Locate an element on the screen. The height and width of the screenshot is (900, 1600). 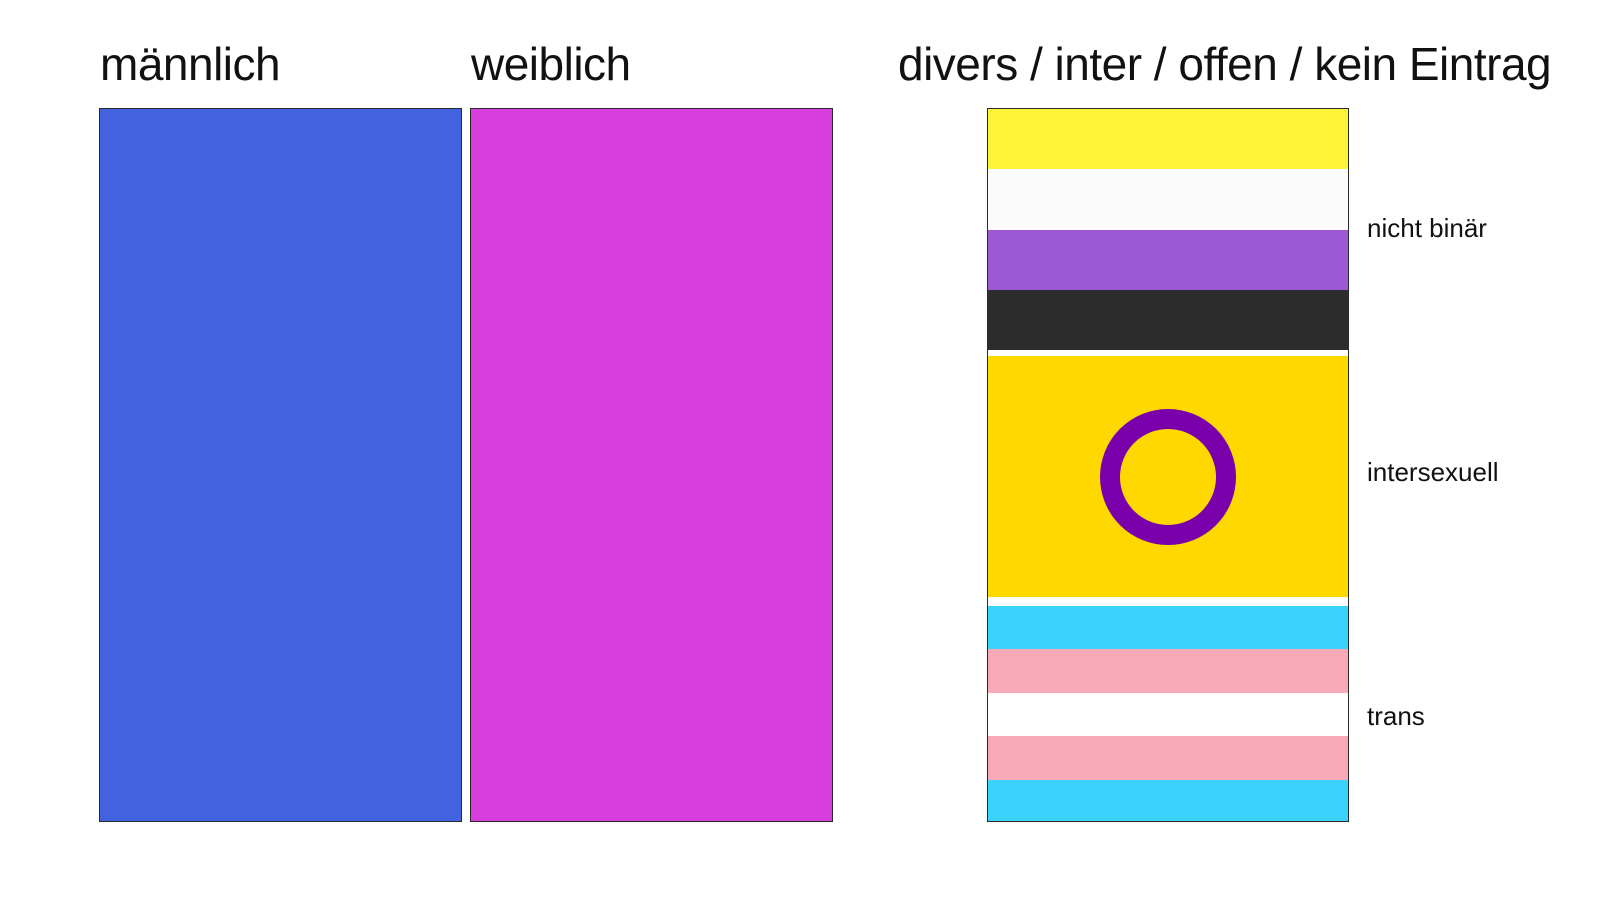
heading-female: weiblich is located at coordinates (551, 64).